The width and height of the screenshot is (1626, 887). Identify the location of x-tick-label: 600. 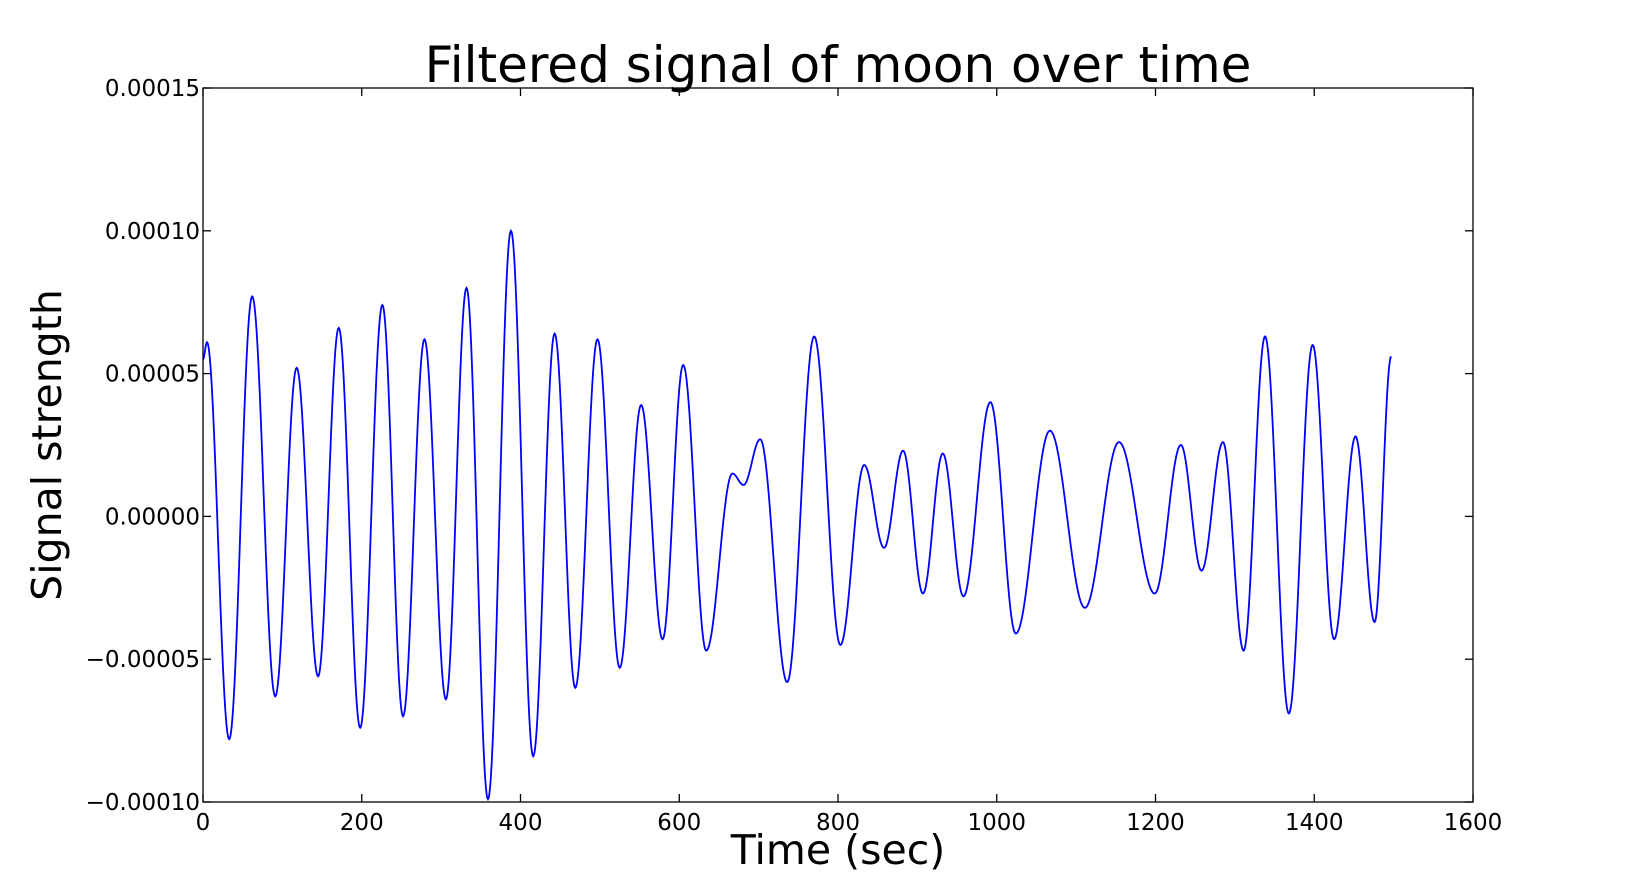
(679, 823).